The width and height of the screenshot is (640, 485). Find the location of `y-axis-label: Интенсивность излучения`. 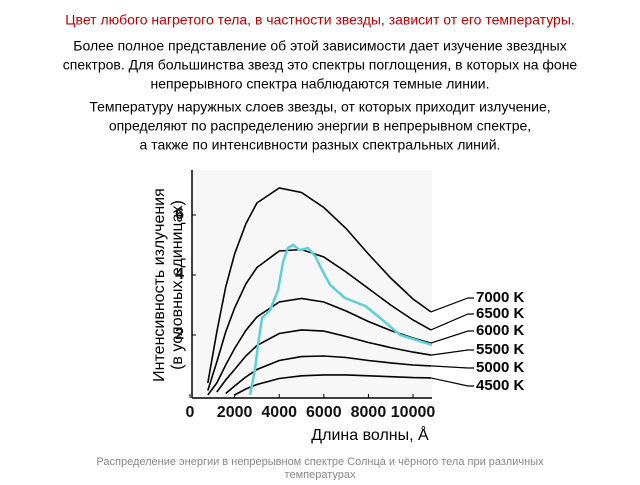

y-axis-label: Интенсивность излучения is located at coordinates (159, 285).